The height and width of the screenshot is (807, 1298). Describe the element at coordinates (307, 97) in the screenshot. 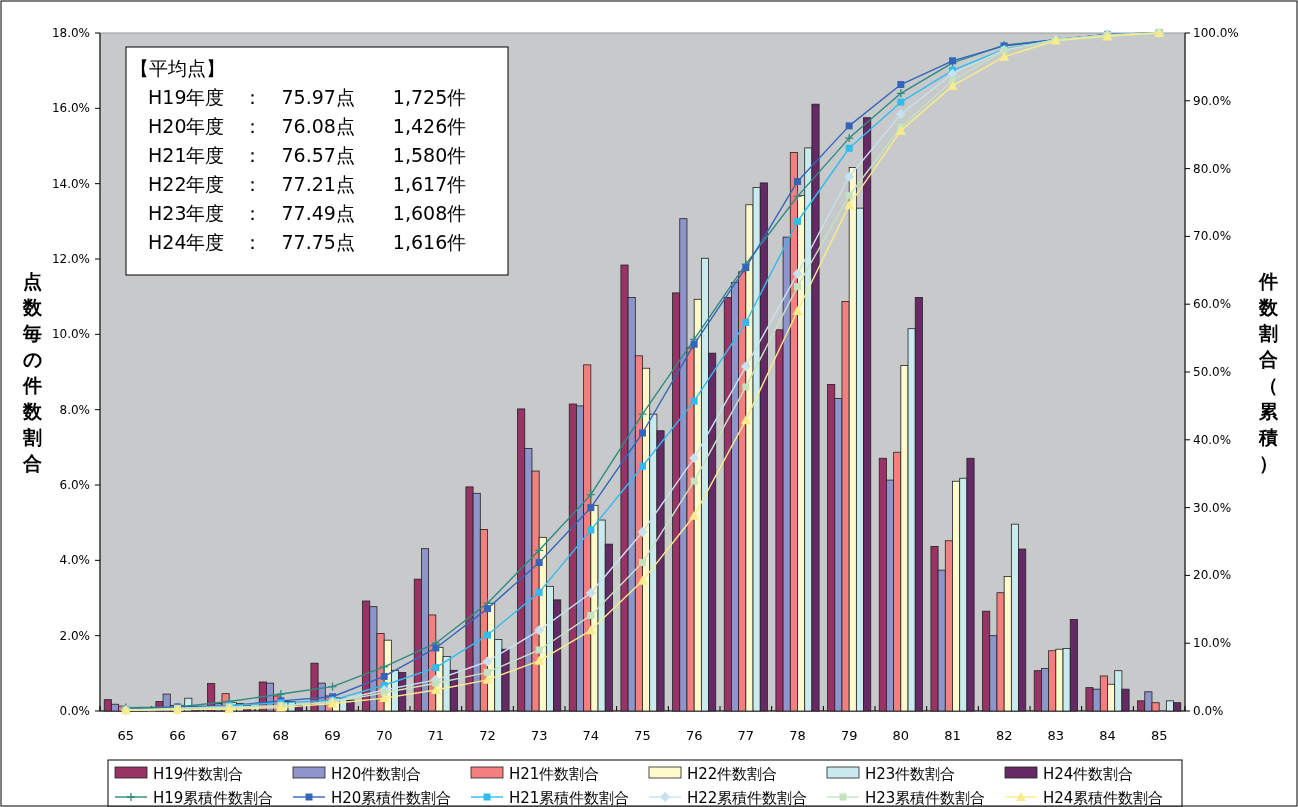

I see `annotation: H19年度 ： 75.97点 1,725件` at that location.